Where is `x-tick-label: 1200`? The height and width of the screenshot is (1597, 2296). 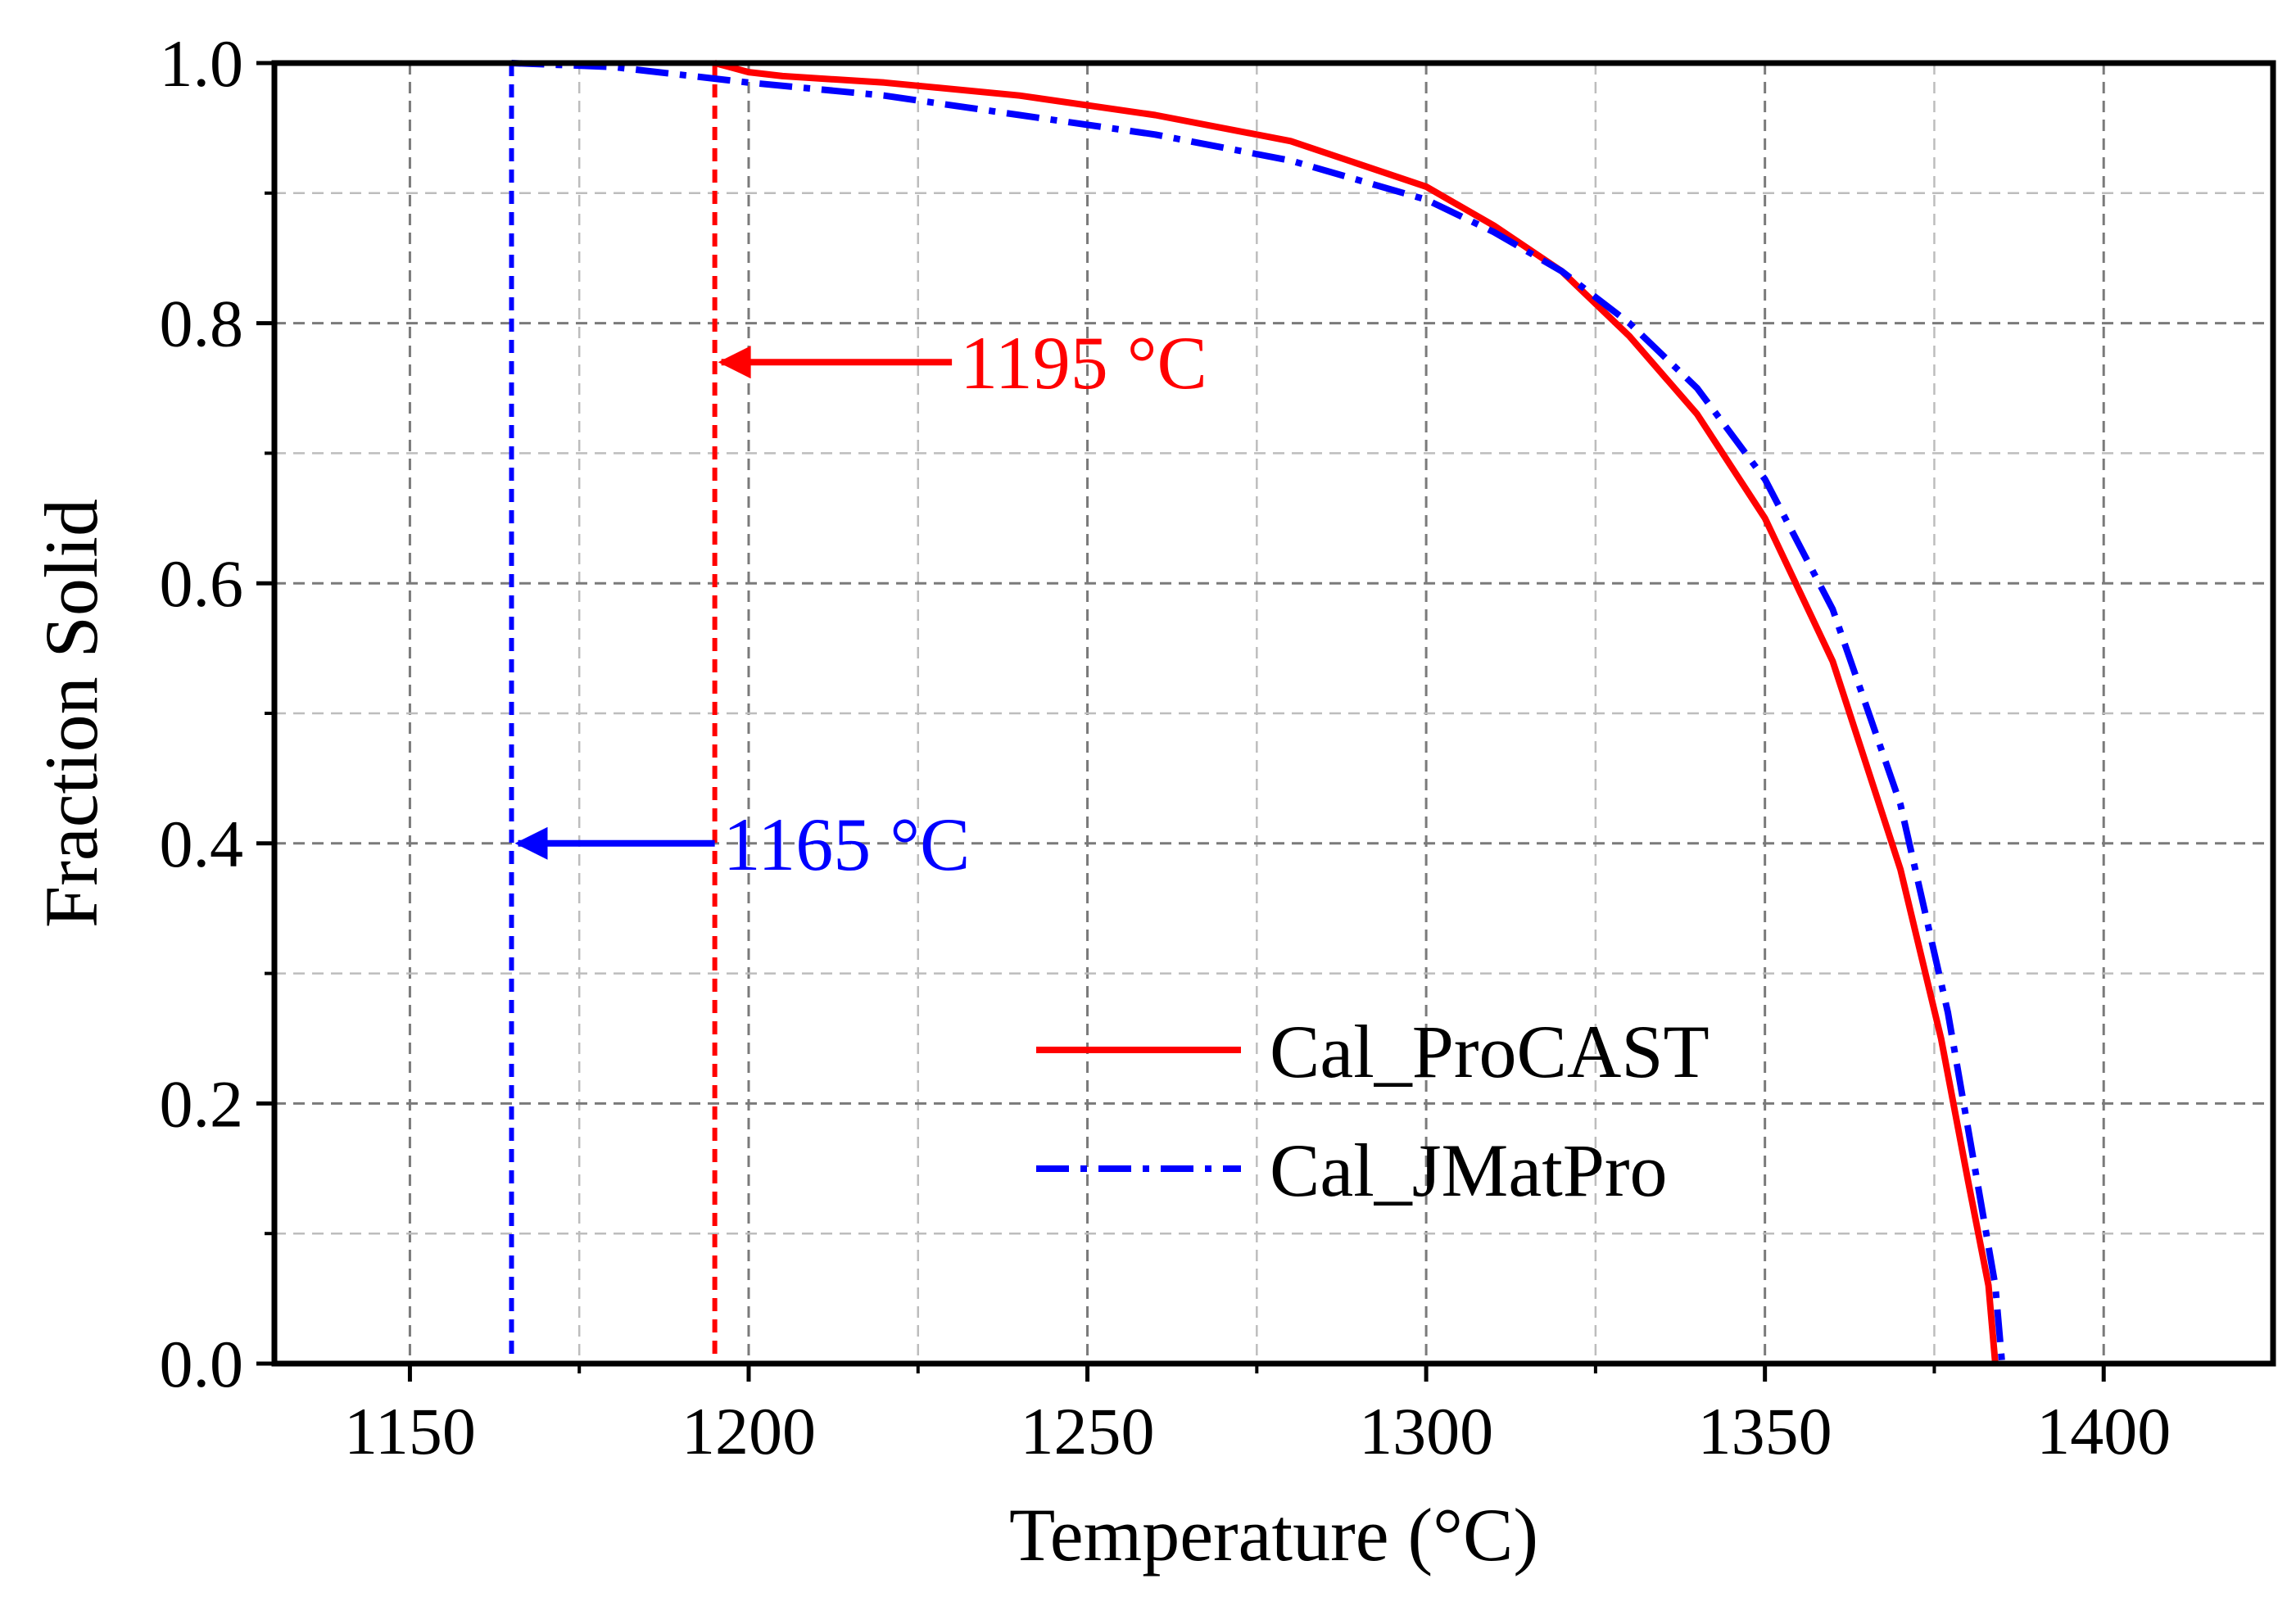 x-tick-label: 1200 is located at coordinates (749, 1431).